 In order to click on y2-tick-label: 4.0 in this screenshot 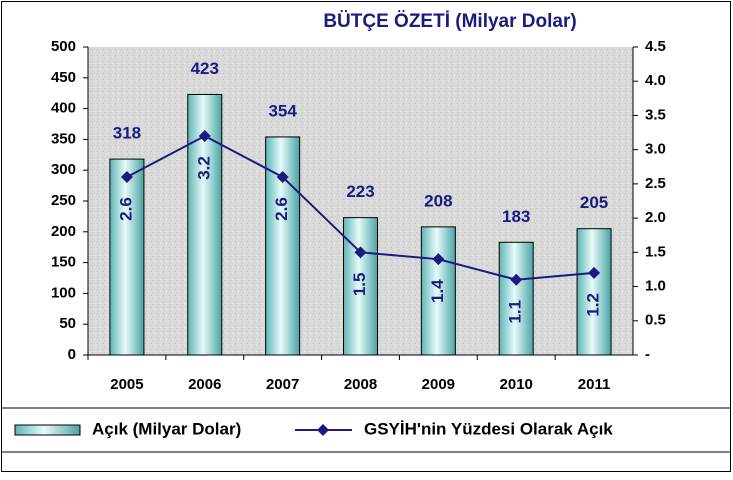, I will do `click(655, 80)`.